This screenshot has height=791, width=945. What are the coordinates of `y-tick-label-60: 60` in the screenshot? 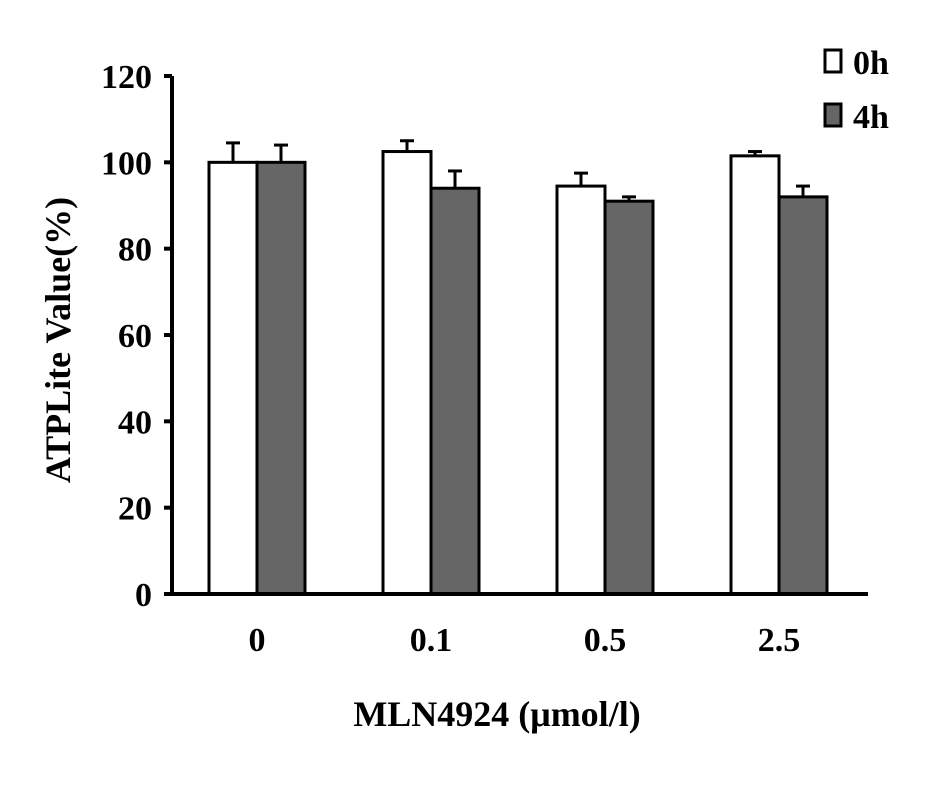 It's located at (135, 336).